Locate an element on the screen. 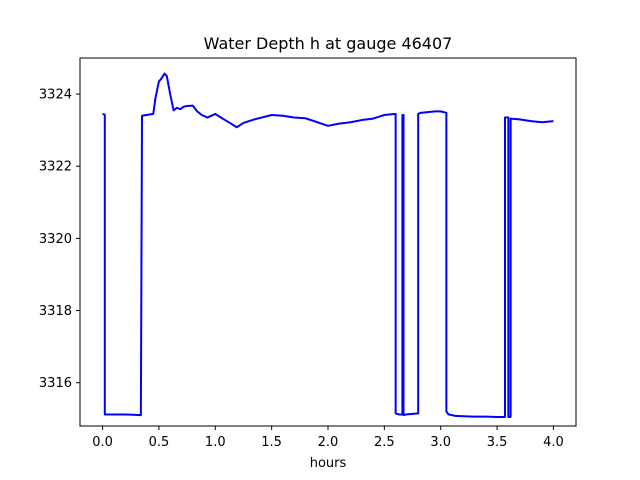 The height and width of the screenshot is (480, 640). x-tick-label: 1.5 is located at coordinates (271, 442).